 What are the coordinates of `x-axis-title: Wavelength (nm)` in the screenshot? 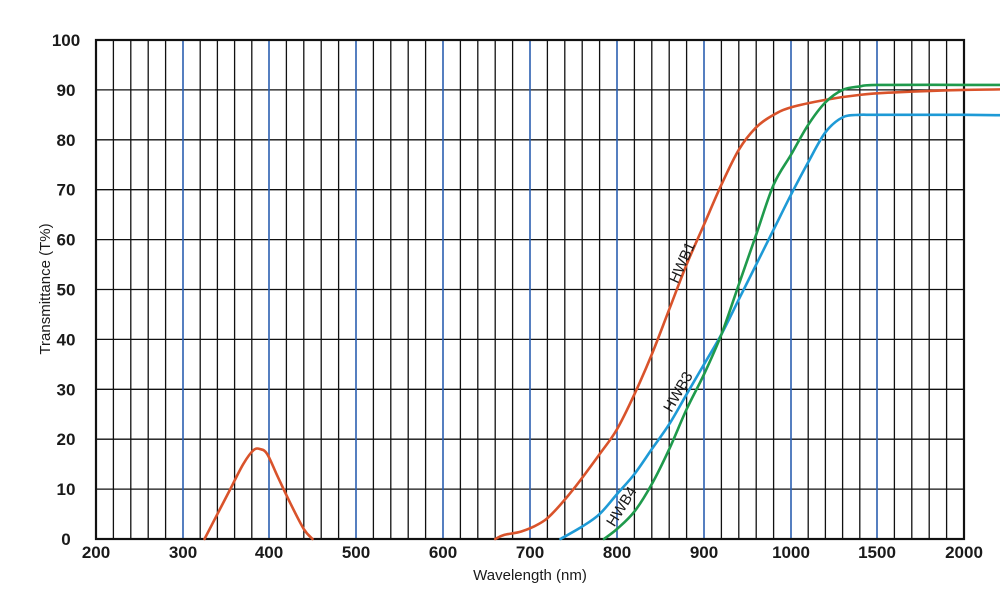 It's located at (530, 575).